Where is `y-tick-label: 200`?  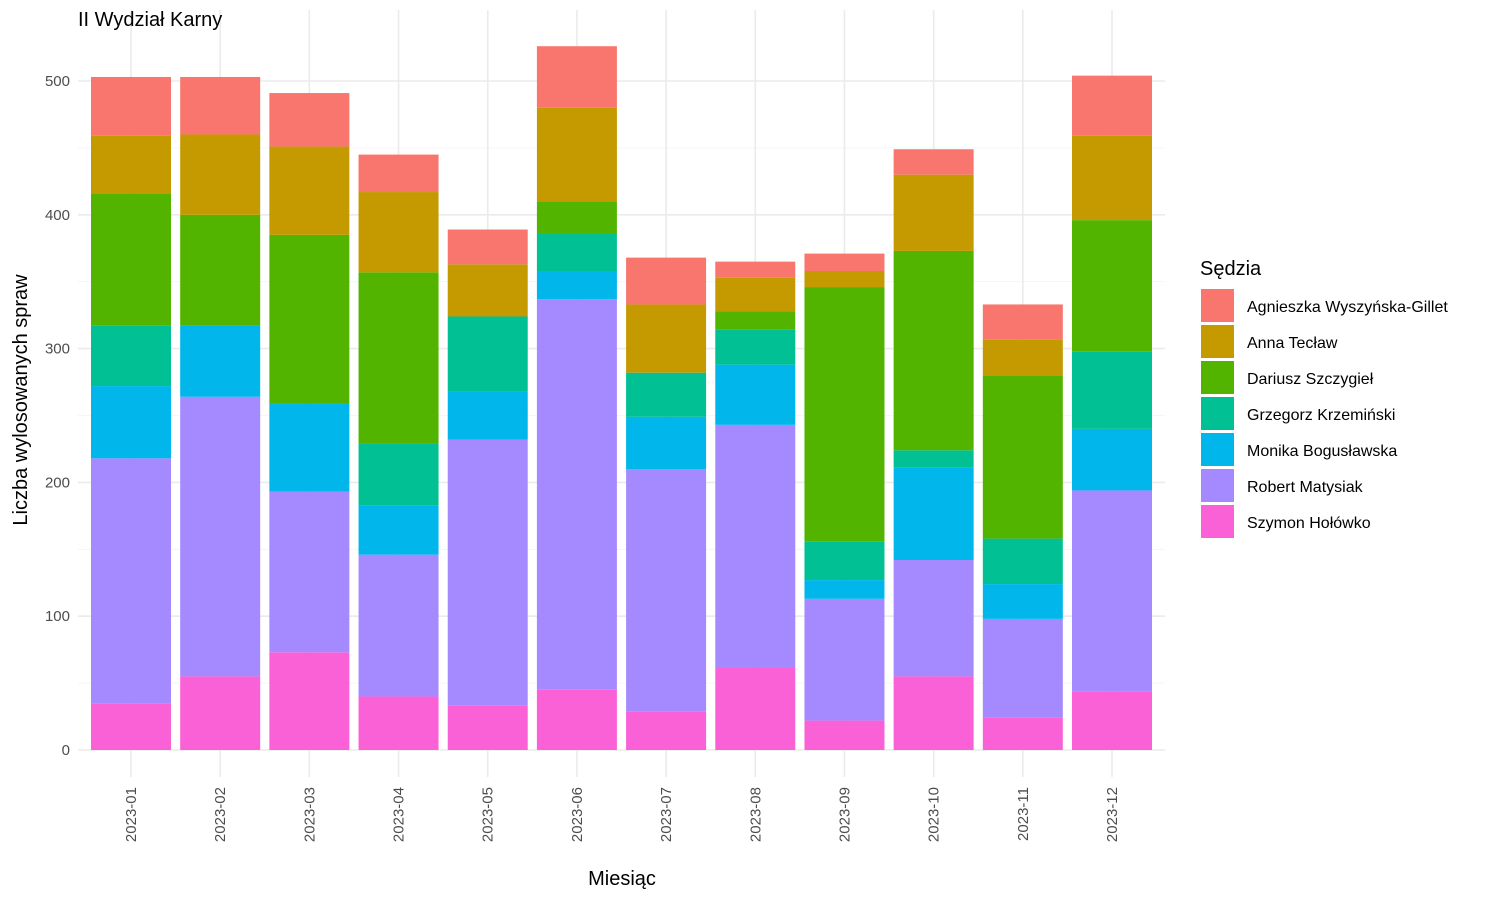
y-tick-label: 200 is located at coordinates (57, 482).